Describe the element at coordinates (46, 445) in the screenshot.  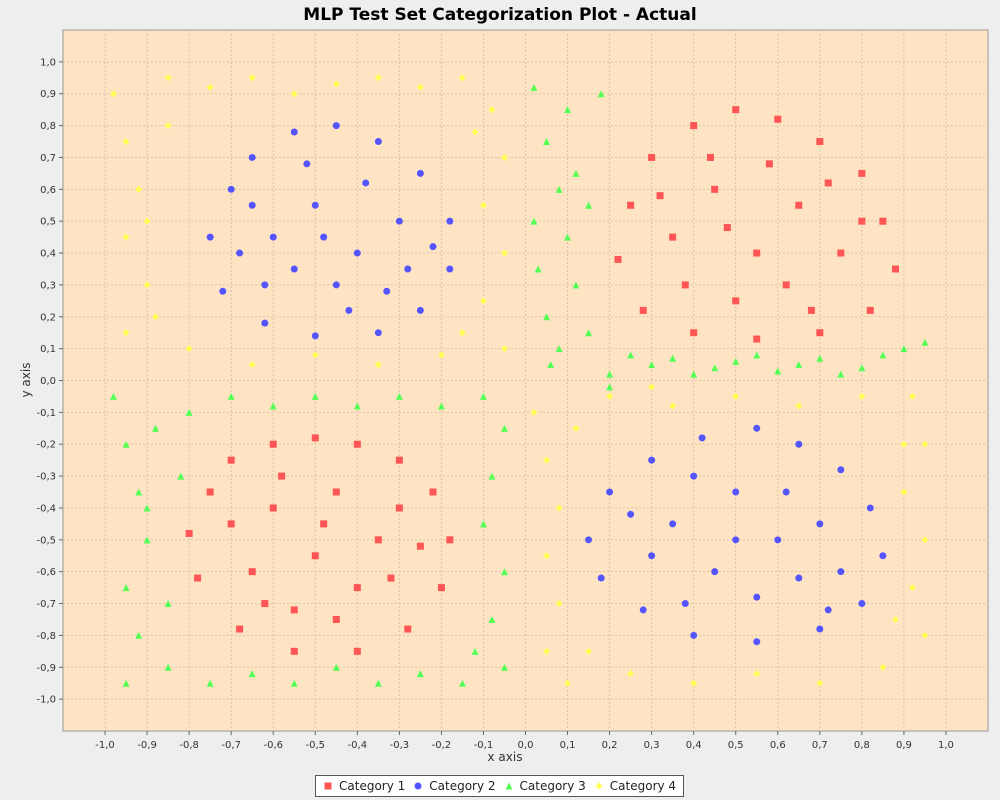
I see `y-tick-label: -0,2` at that location.